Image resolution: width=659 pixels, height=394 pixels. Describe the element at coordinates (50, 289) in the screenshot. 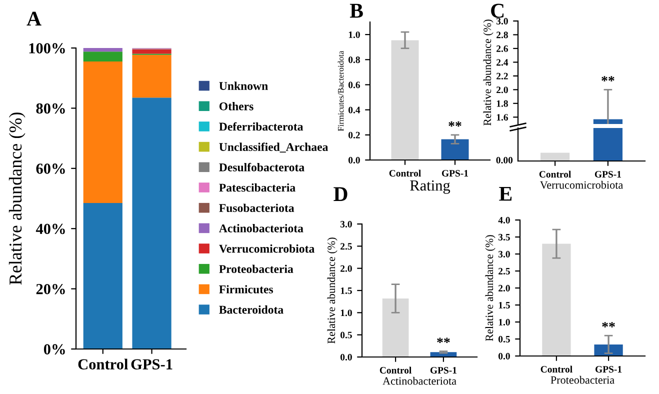

I see `y-tick-label: 20%` at that location.